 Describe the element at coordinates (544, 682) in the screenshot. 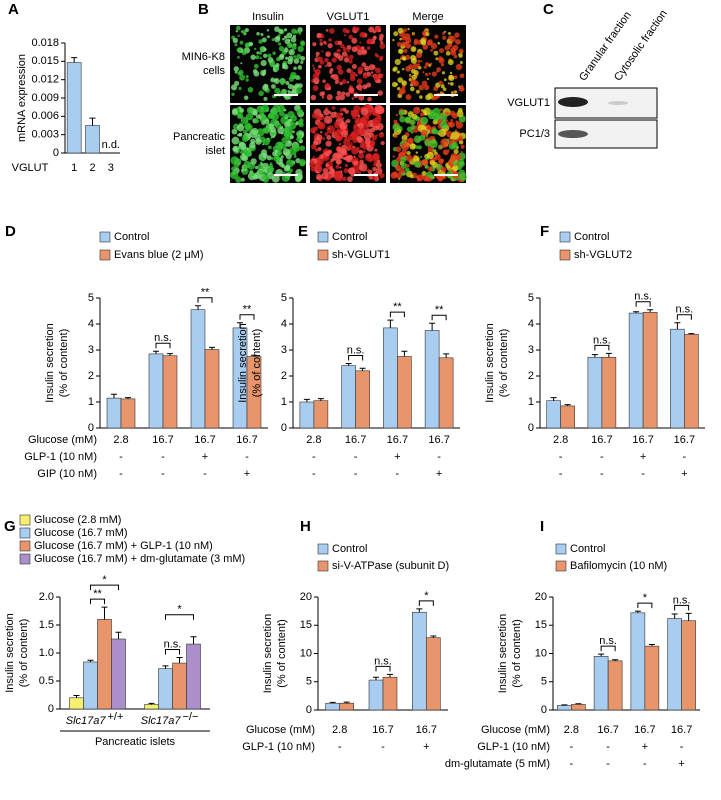

I see `y-tick-label: 5` at that location.